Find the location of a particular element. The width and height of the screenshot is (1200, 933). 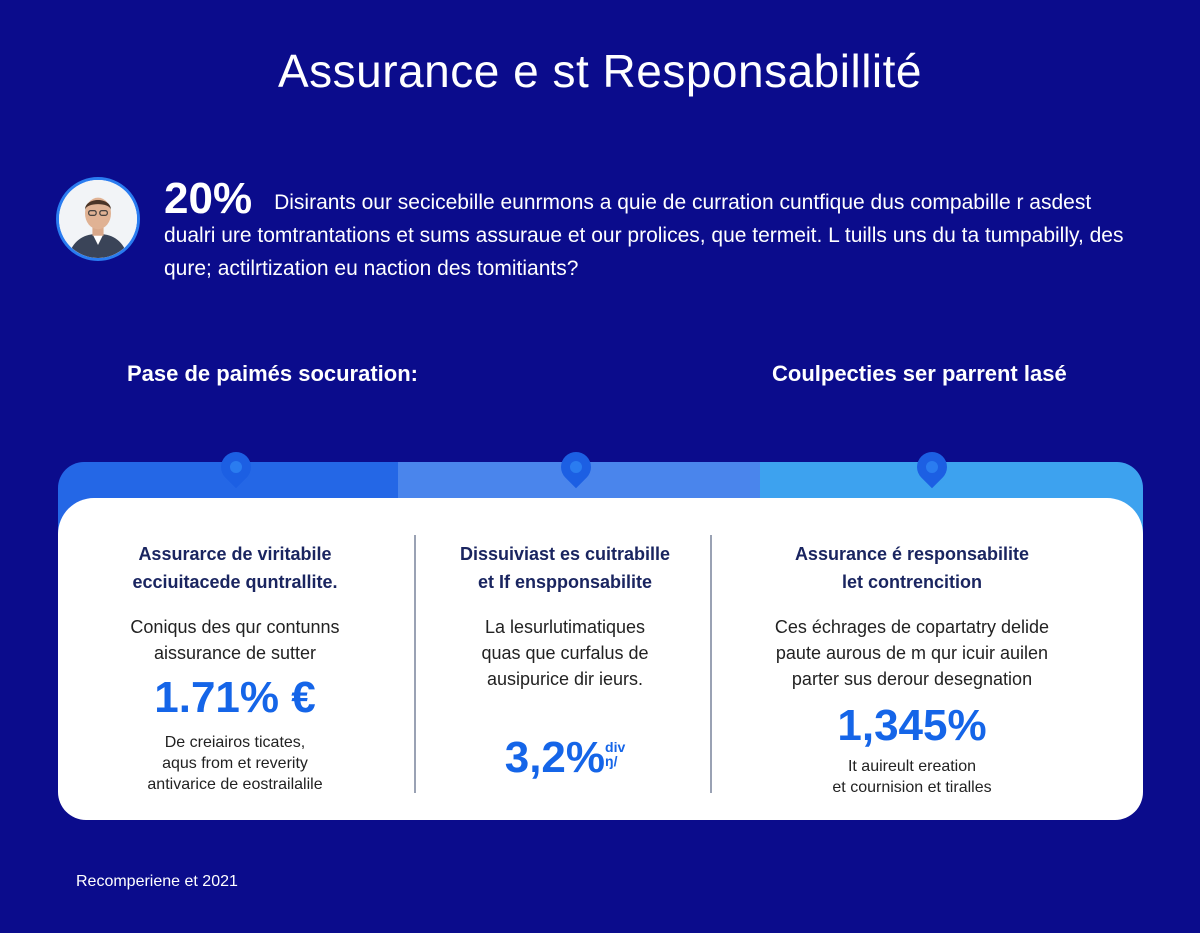

person-portrait-icon is located at coordinates (98, 219).